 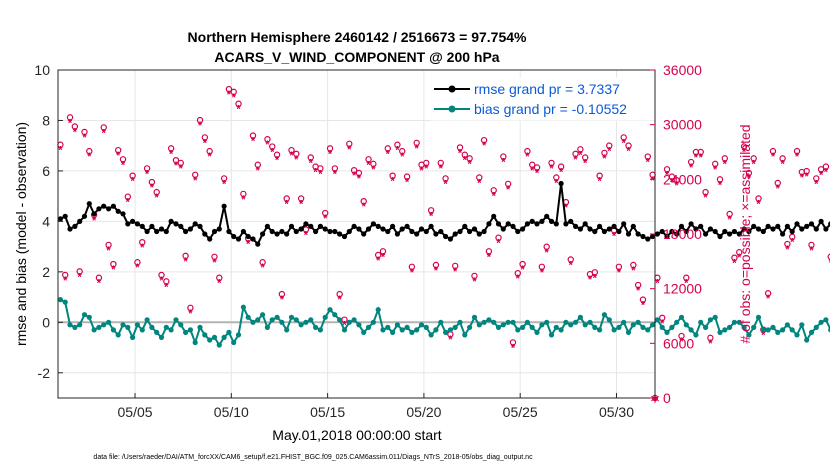 I want to click on y-tick-label: -2, so click(x=44, y=373).